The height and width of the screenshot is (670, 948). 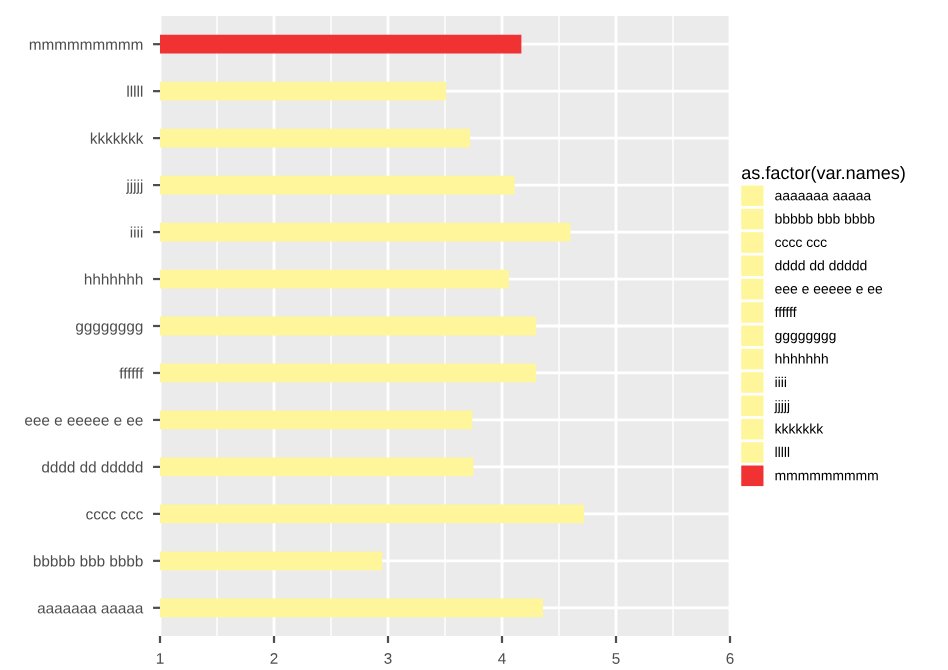 What do you see at coordinates (823, 174) in the screenshot?
I see `legend-title: as.factor(var.names)` at bounding box center [823, 174].